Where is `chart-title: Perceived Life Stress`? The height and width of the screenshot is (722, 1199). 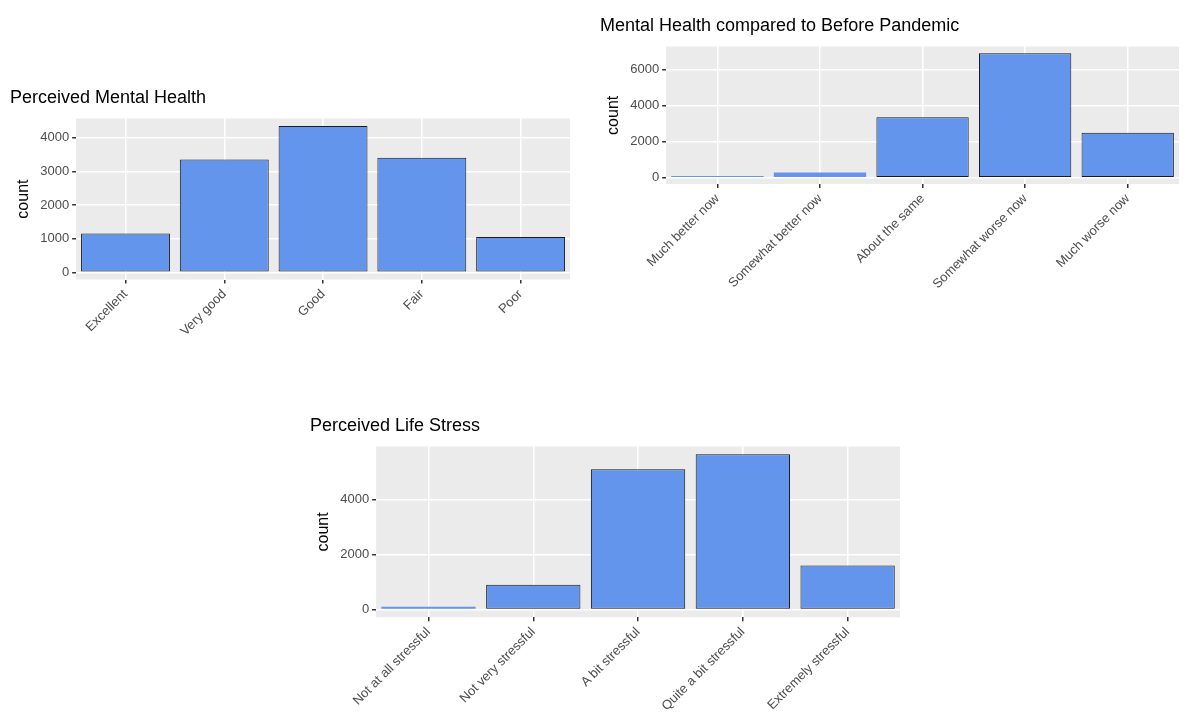
chart-title: Perceived Life Stress is located at coordinates (395, 424).